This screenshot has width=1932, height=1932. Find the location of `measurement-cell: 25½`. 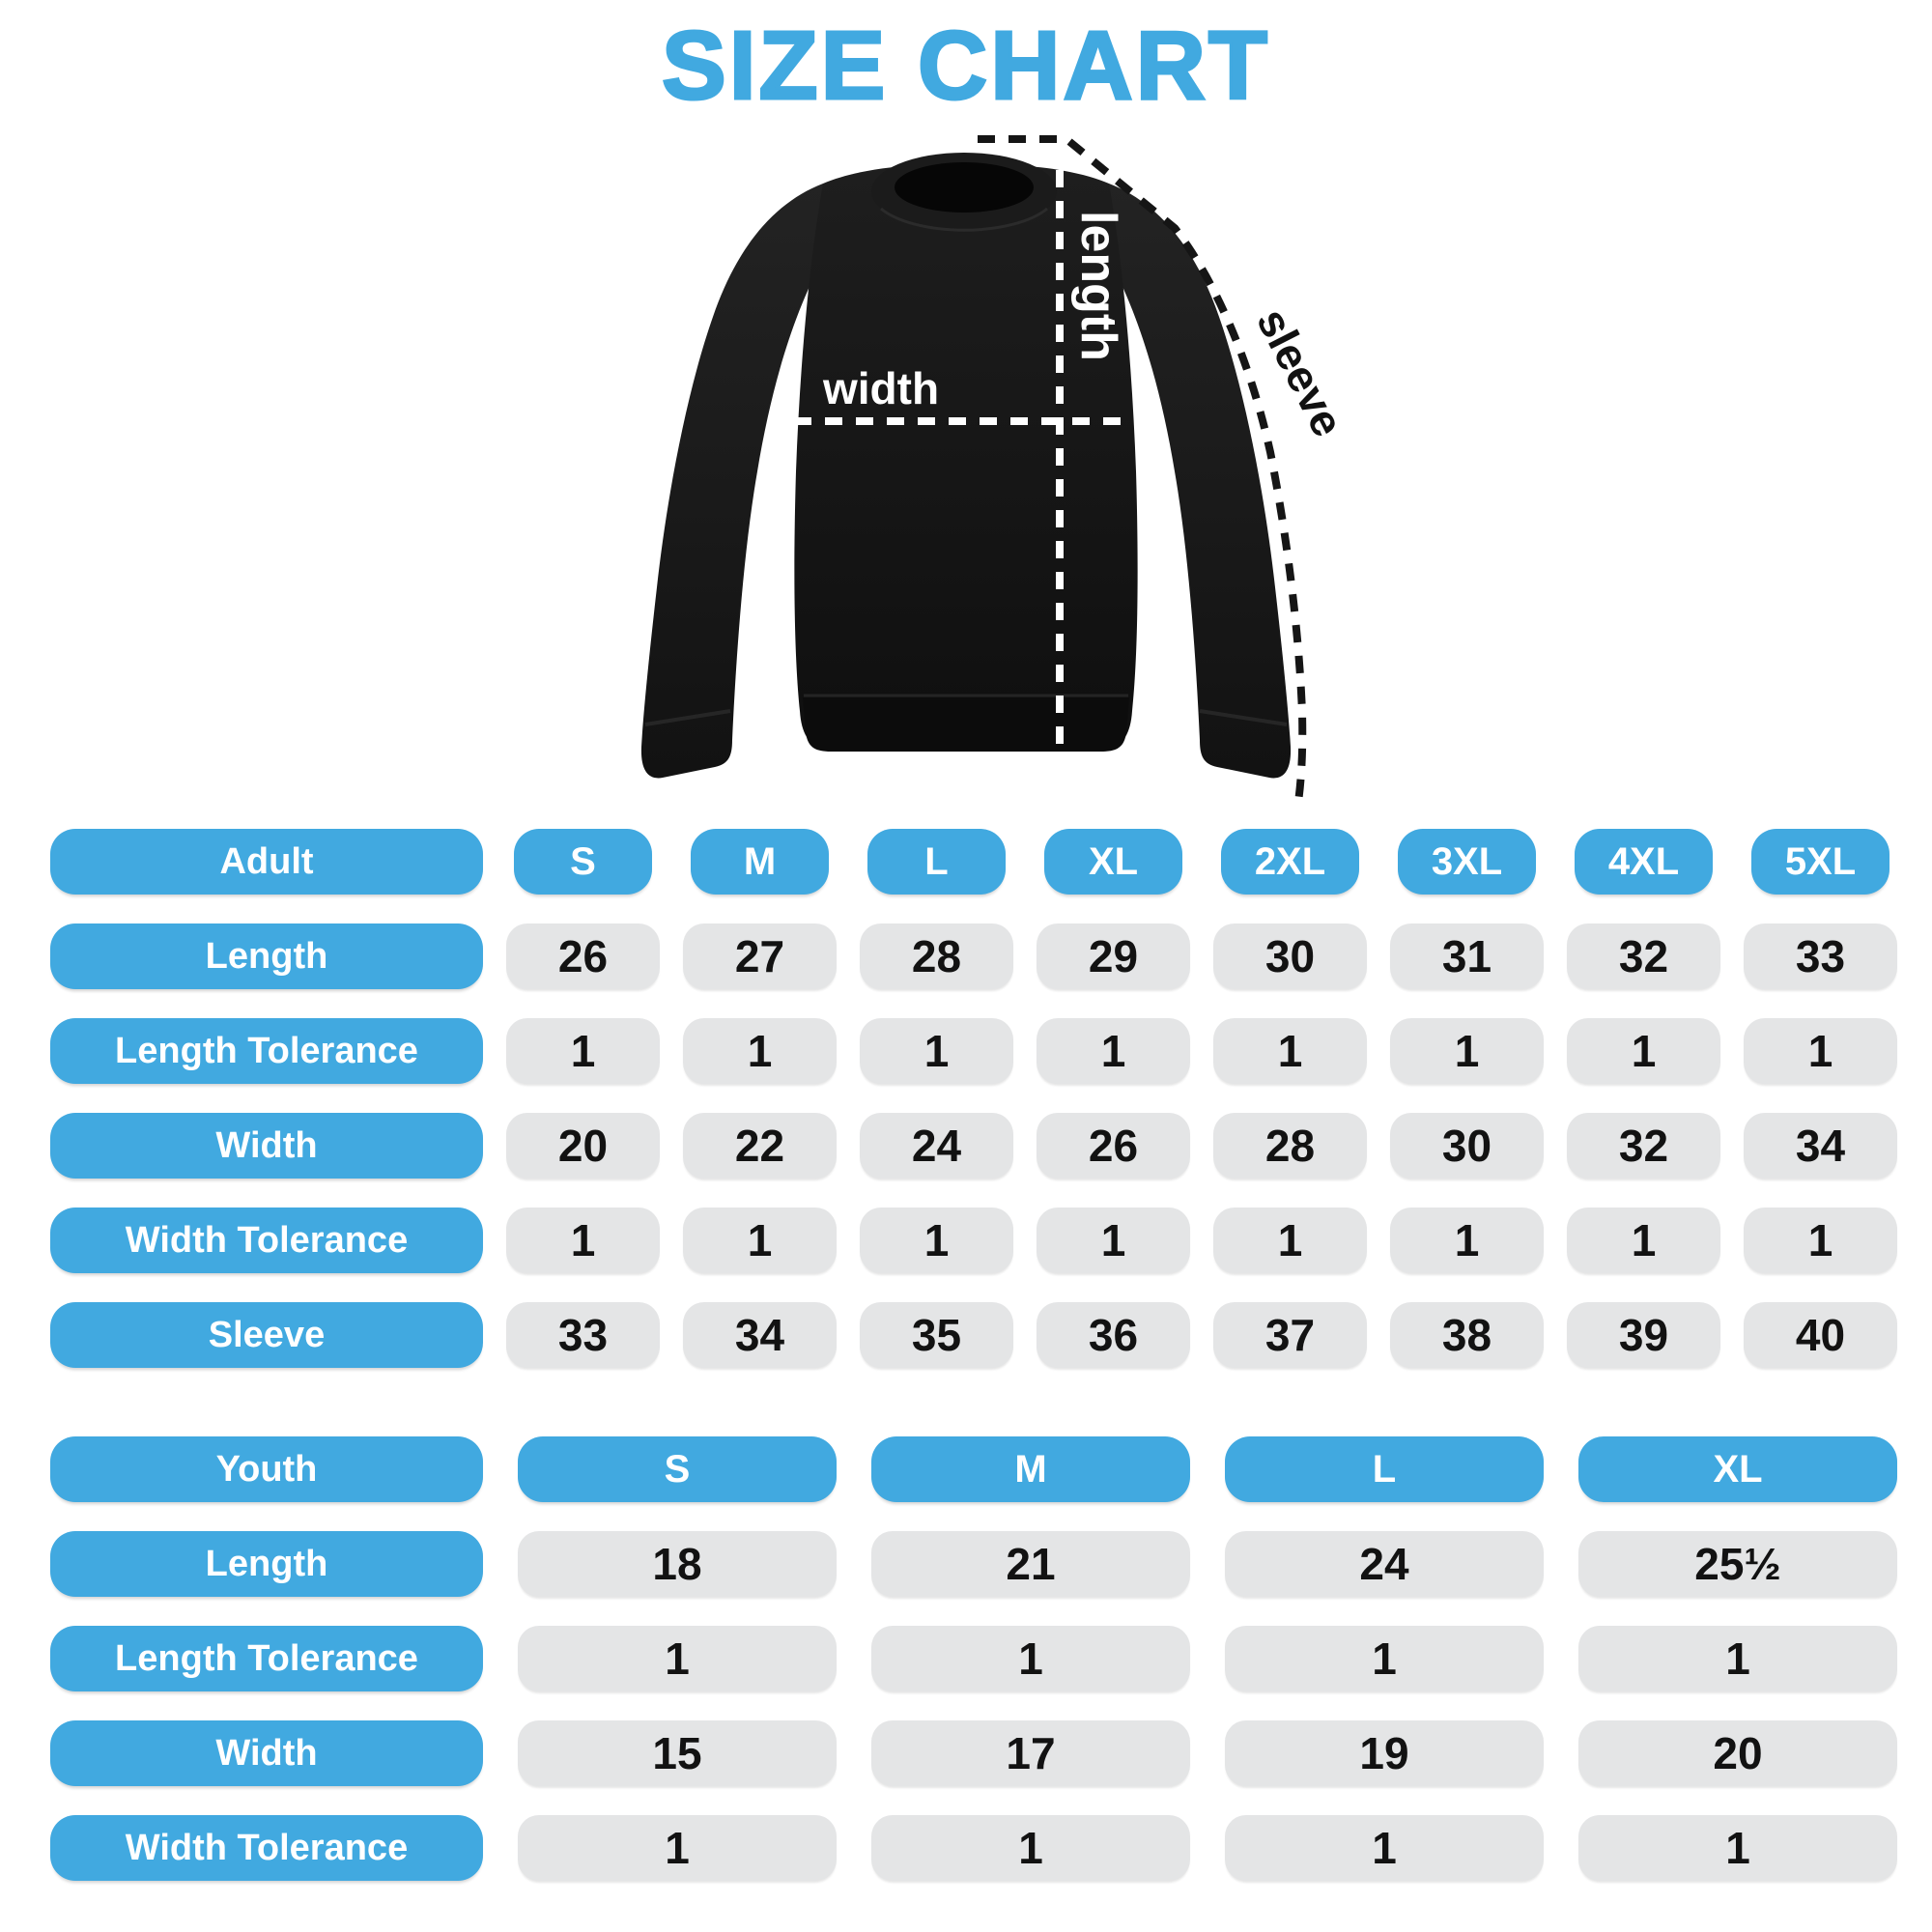

measurement-cell: 25½ is located at coordinates (1737, 1564).